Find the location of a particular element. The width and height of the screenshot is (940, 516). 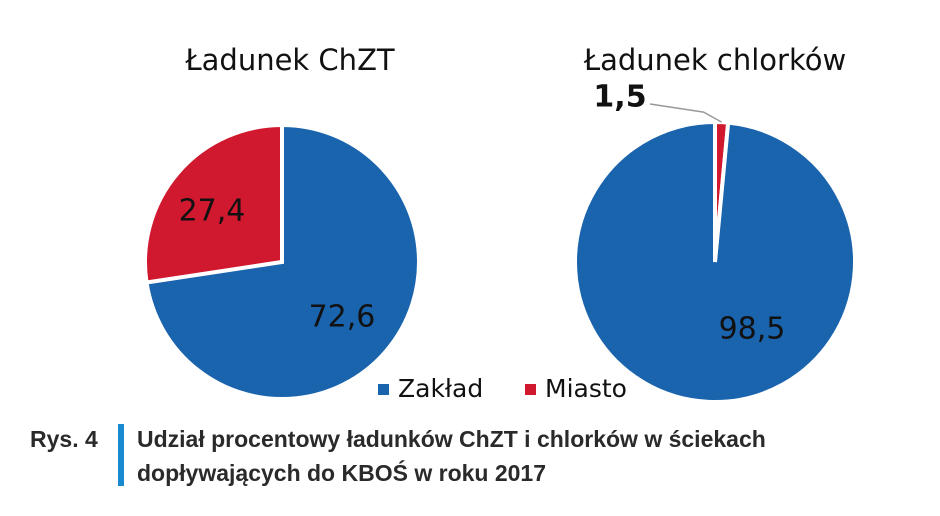

value-label: 98,5 is located at coordinates (752, 329).